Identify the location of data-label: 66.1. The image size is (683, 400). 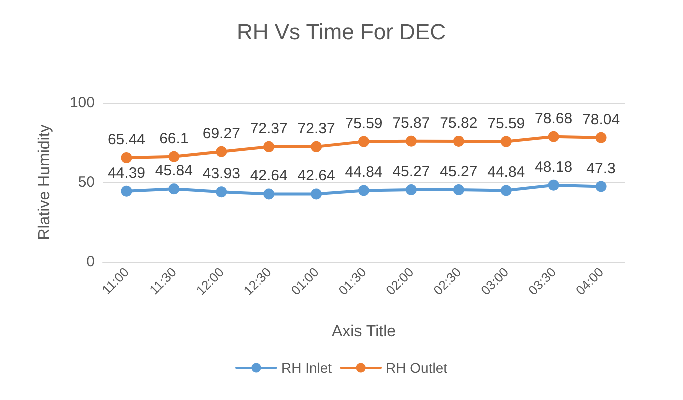
(174, 139).